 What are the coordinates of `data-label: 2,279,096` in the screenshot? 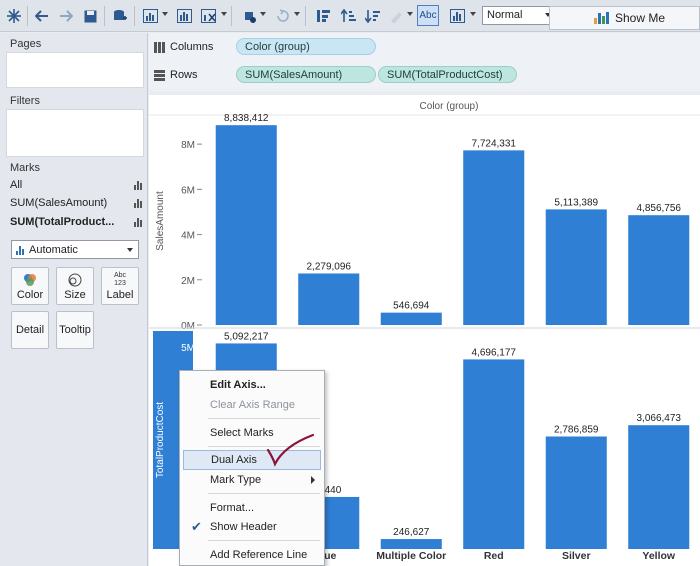 It's located at (329, 266).